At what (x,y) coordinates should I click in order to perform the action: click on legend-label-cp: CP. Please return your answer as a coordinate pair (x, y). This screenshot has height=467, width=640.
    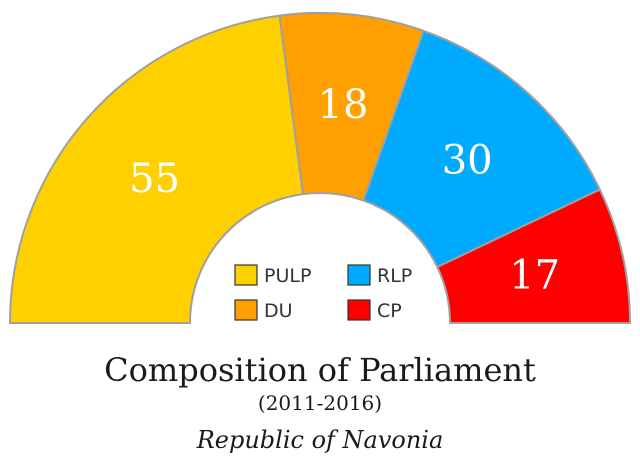
    Looking at the image, I should click on (389, 311).